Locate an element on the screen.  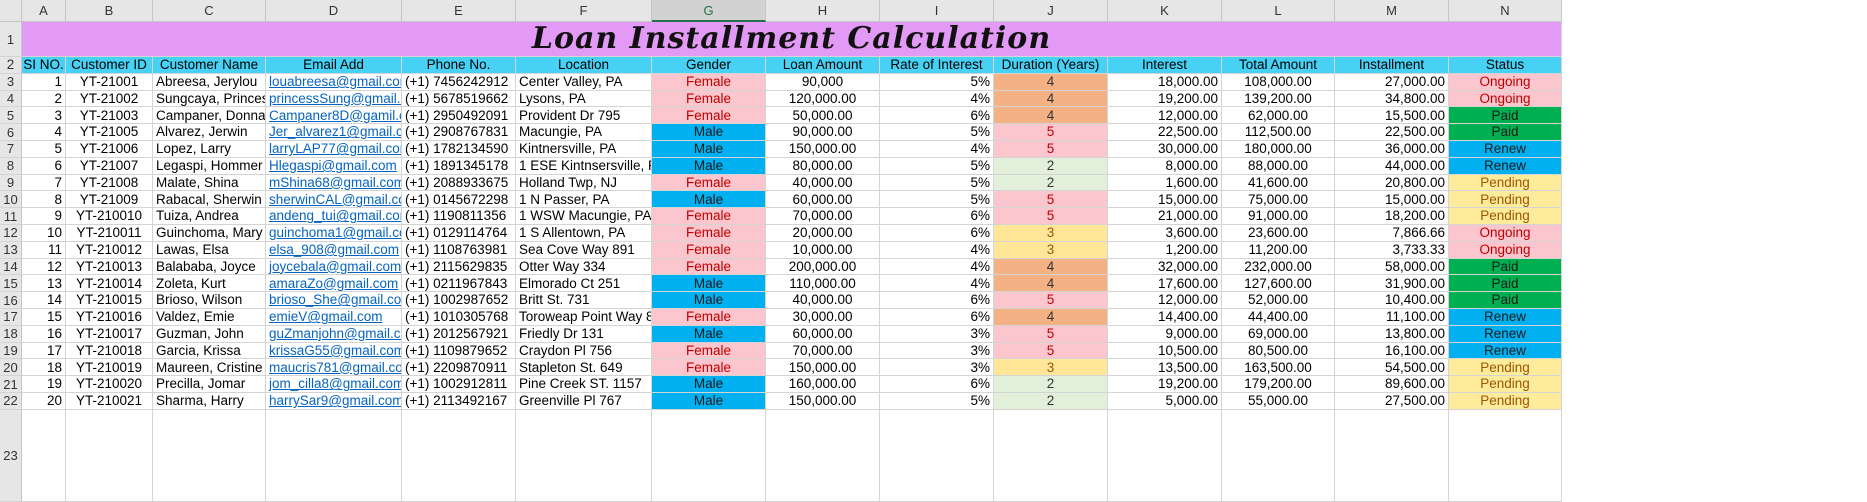
email-link: krissaG55@gmail.com is located at coordinates (335, 350).